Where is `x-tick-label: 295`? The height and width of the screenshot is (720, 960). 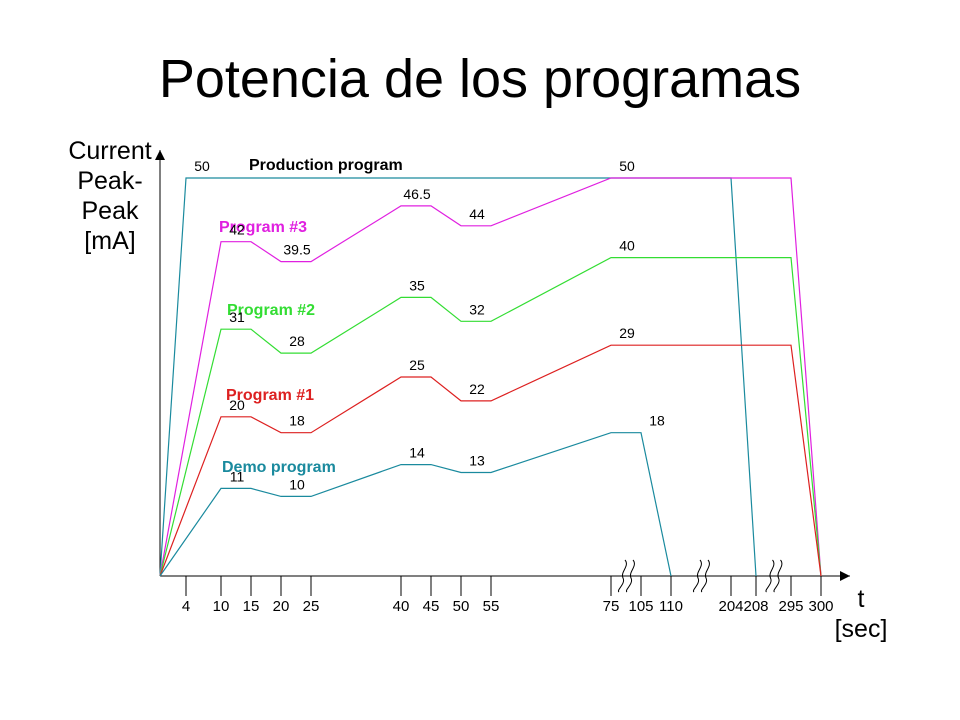 x-tick-label: 295 is located at coordinates (790, 606).